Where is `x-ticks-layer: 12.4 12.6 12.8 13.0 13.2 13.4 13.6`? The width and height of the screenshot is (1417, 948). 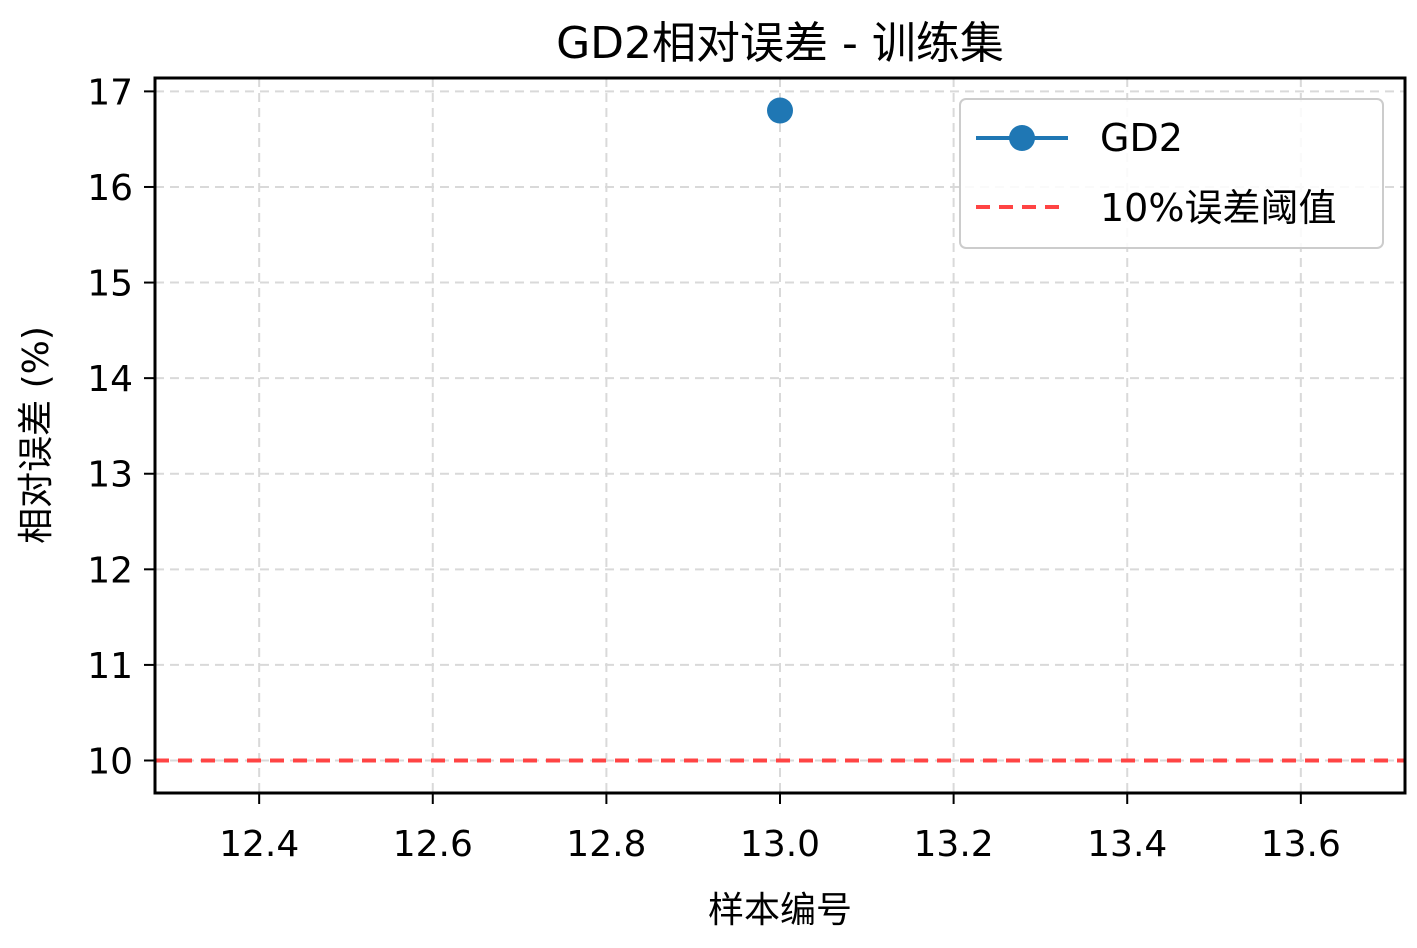 x-ticks-layer: 12.4 12.6 12.8 13.0 13.2 13.4 13.6 is located at coordinates (780, 829).